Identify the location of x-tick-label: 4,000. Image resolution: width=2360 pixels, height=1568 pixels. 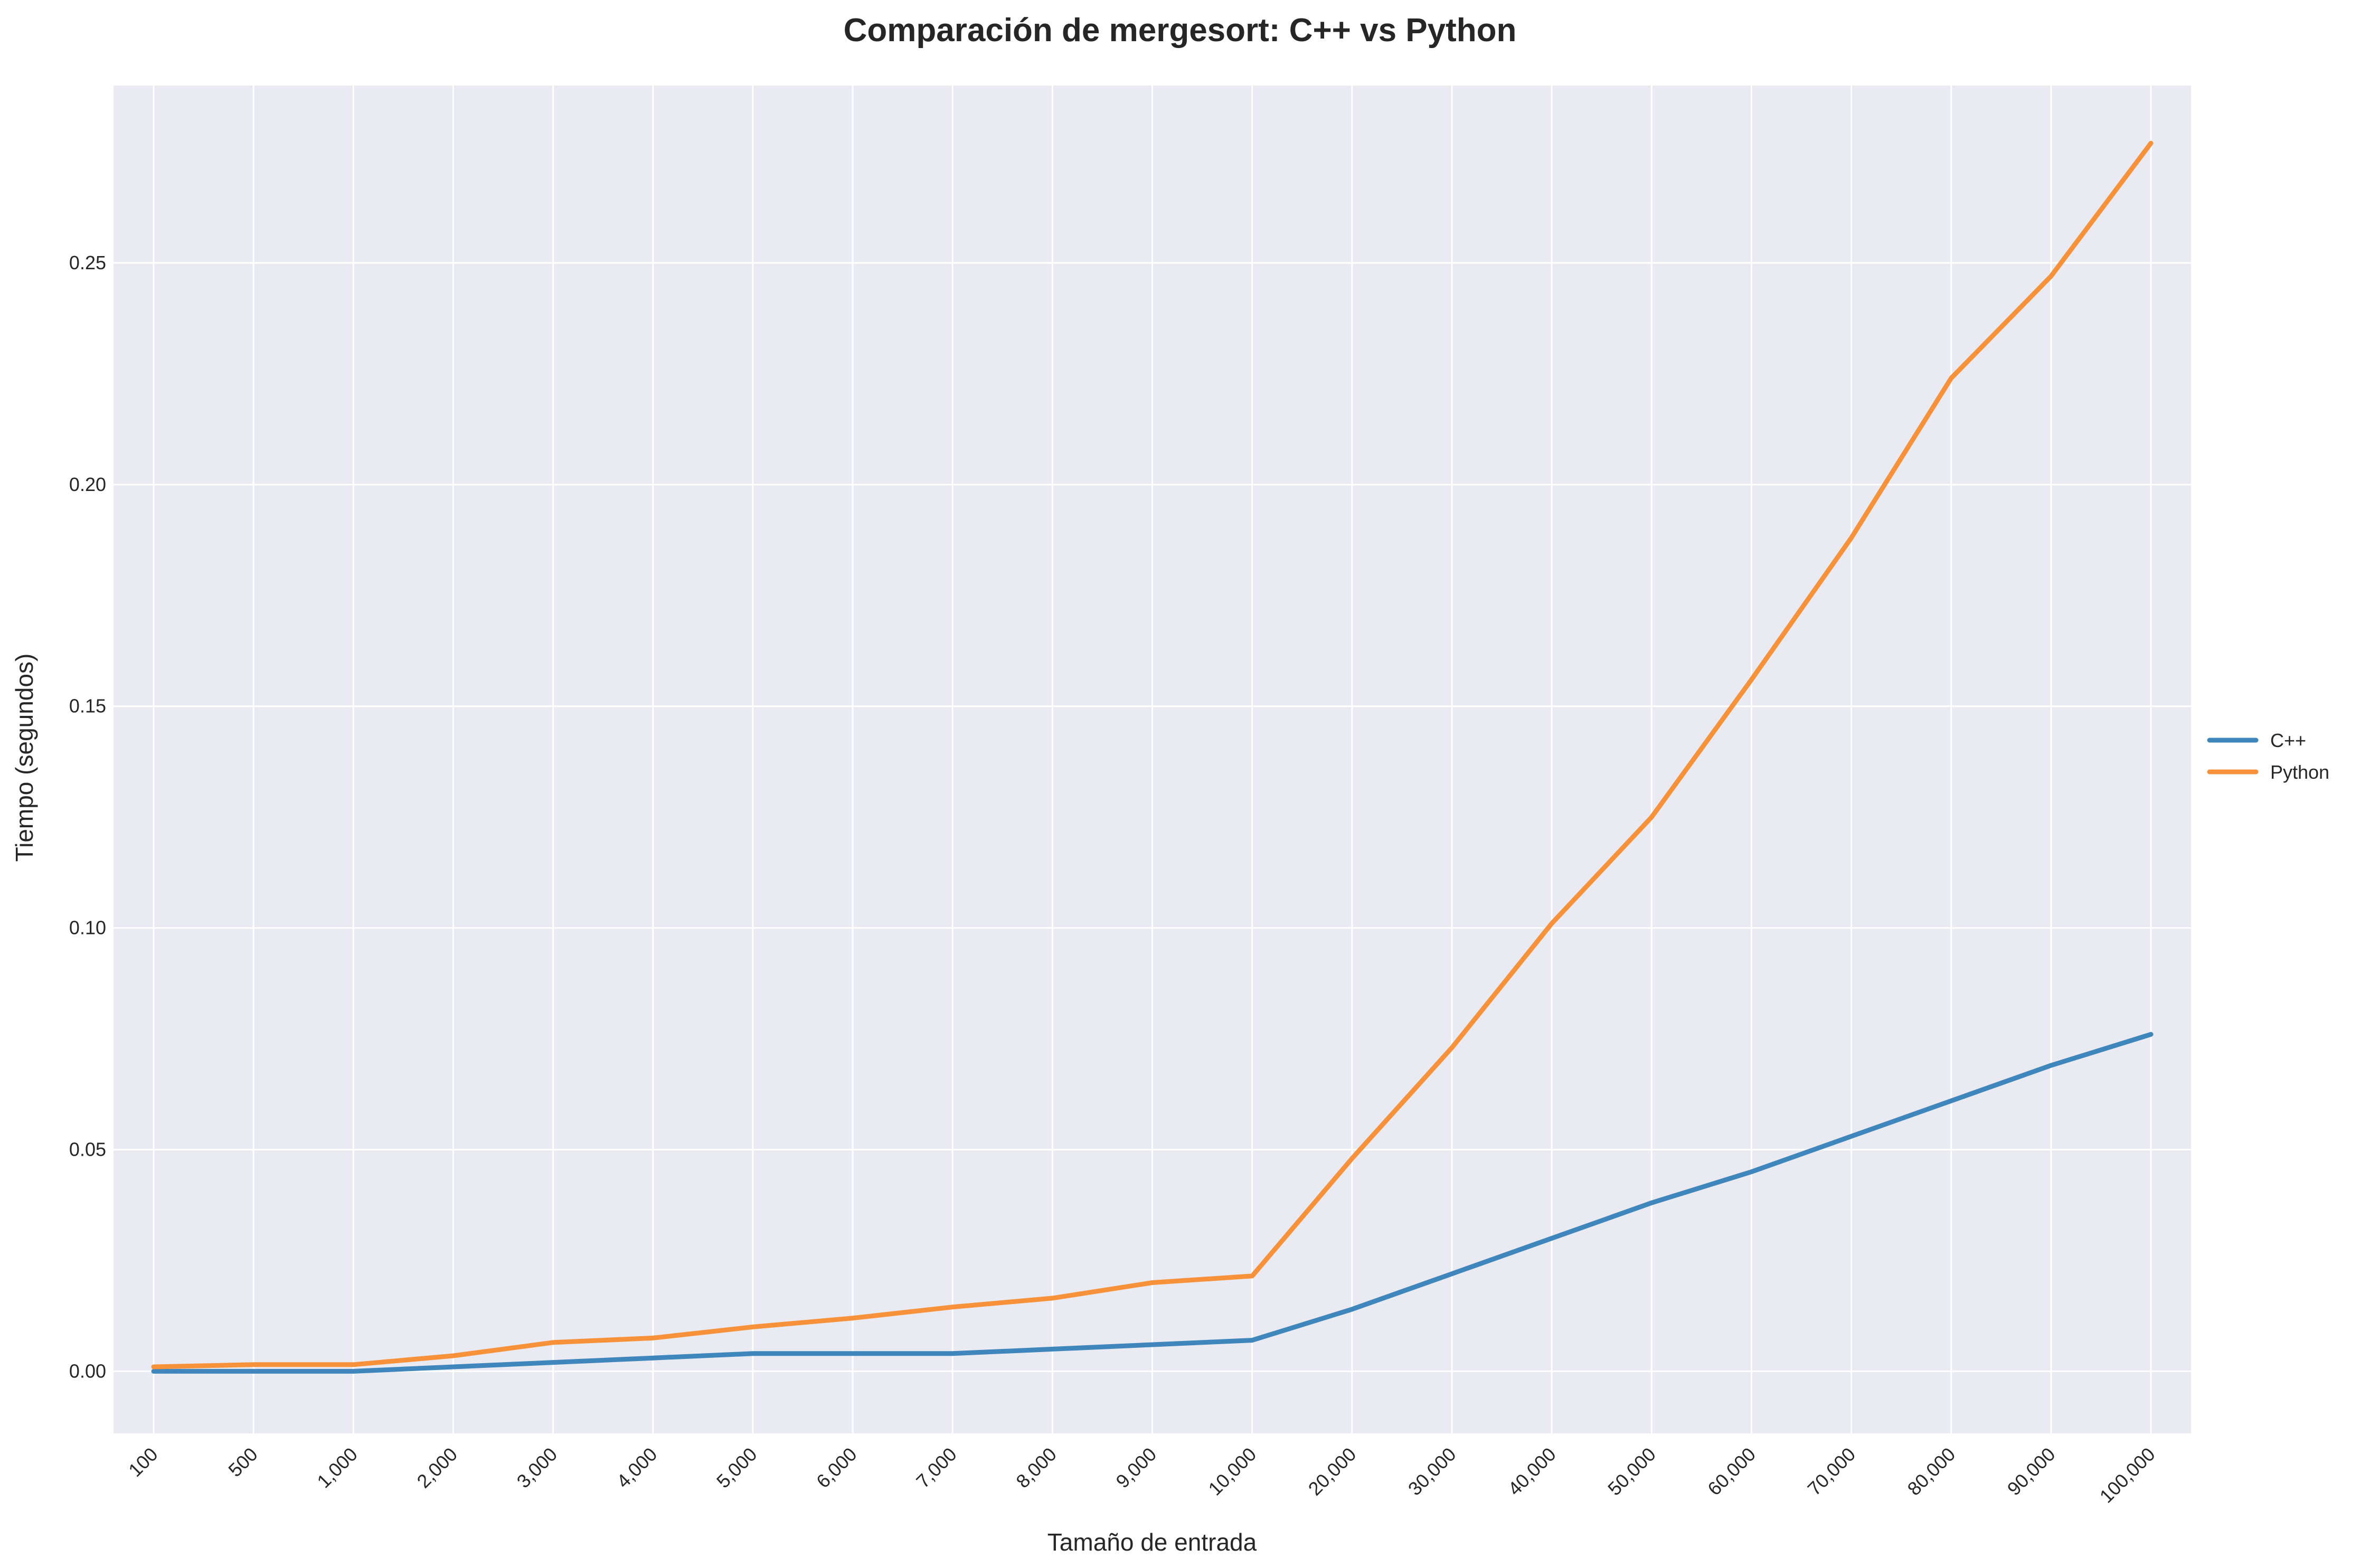
(637, 1468).